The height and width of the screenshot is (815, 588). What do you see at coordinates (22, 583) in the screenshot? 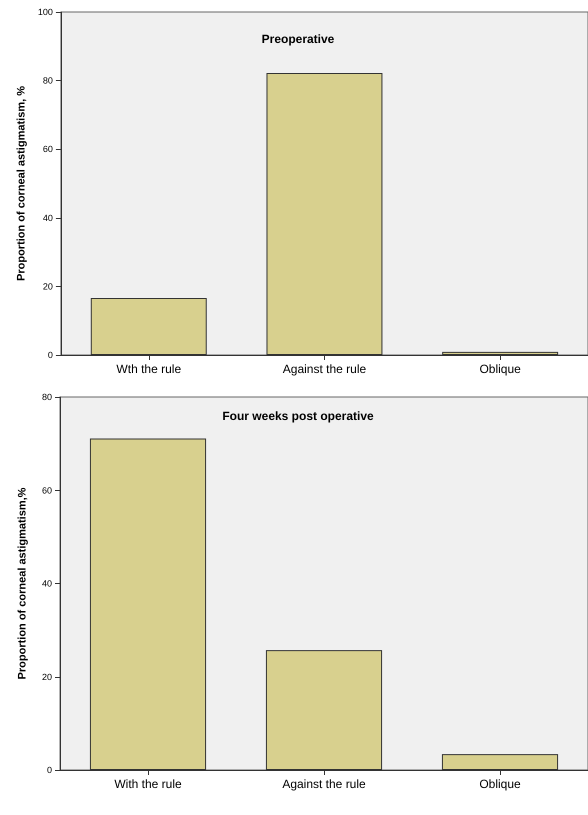
I see `y-axis-title: Proportion of corneal astigmatism,%` at bounding box center [22, 583].